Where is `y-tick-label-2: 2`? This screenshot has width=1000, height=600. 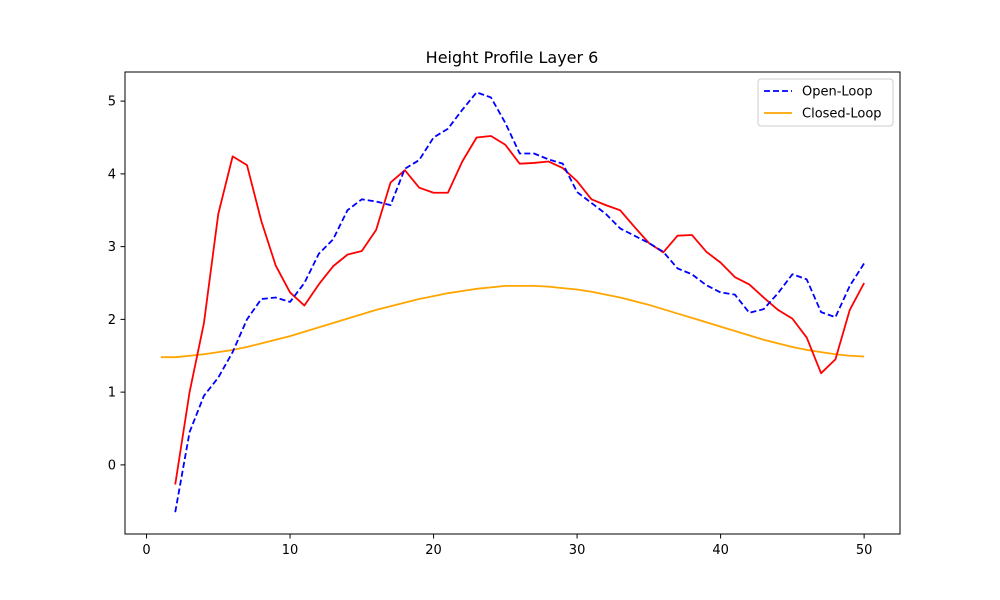
y-tick-label-2: 2 is located at coordinates (112, 320).